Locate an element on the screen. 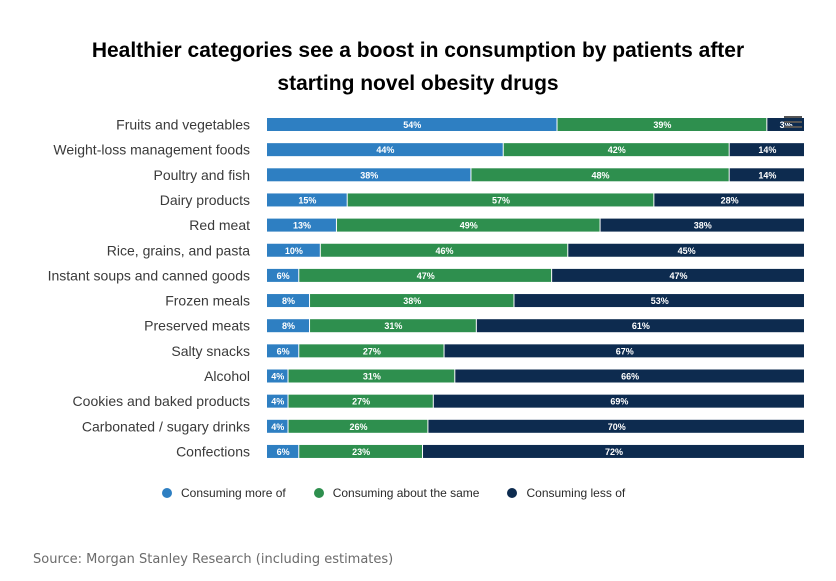 The height and width of the screenshot is (581, 836). data-label: 47% is located at coordinates (426, 276).